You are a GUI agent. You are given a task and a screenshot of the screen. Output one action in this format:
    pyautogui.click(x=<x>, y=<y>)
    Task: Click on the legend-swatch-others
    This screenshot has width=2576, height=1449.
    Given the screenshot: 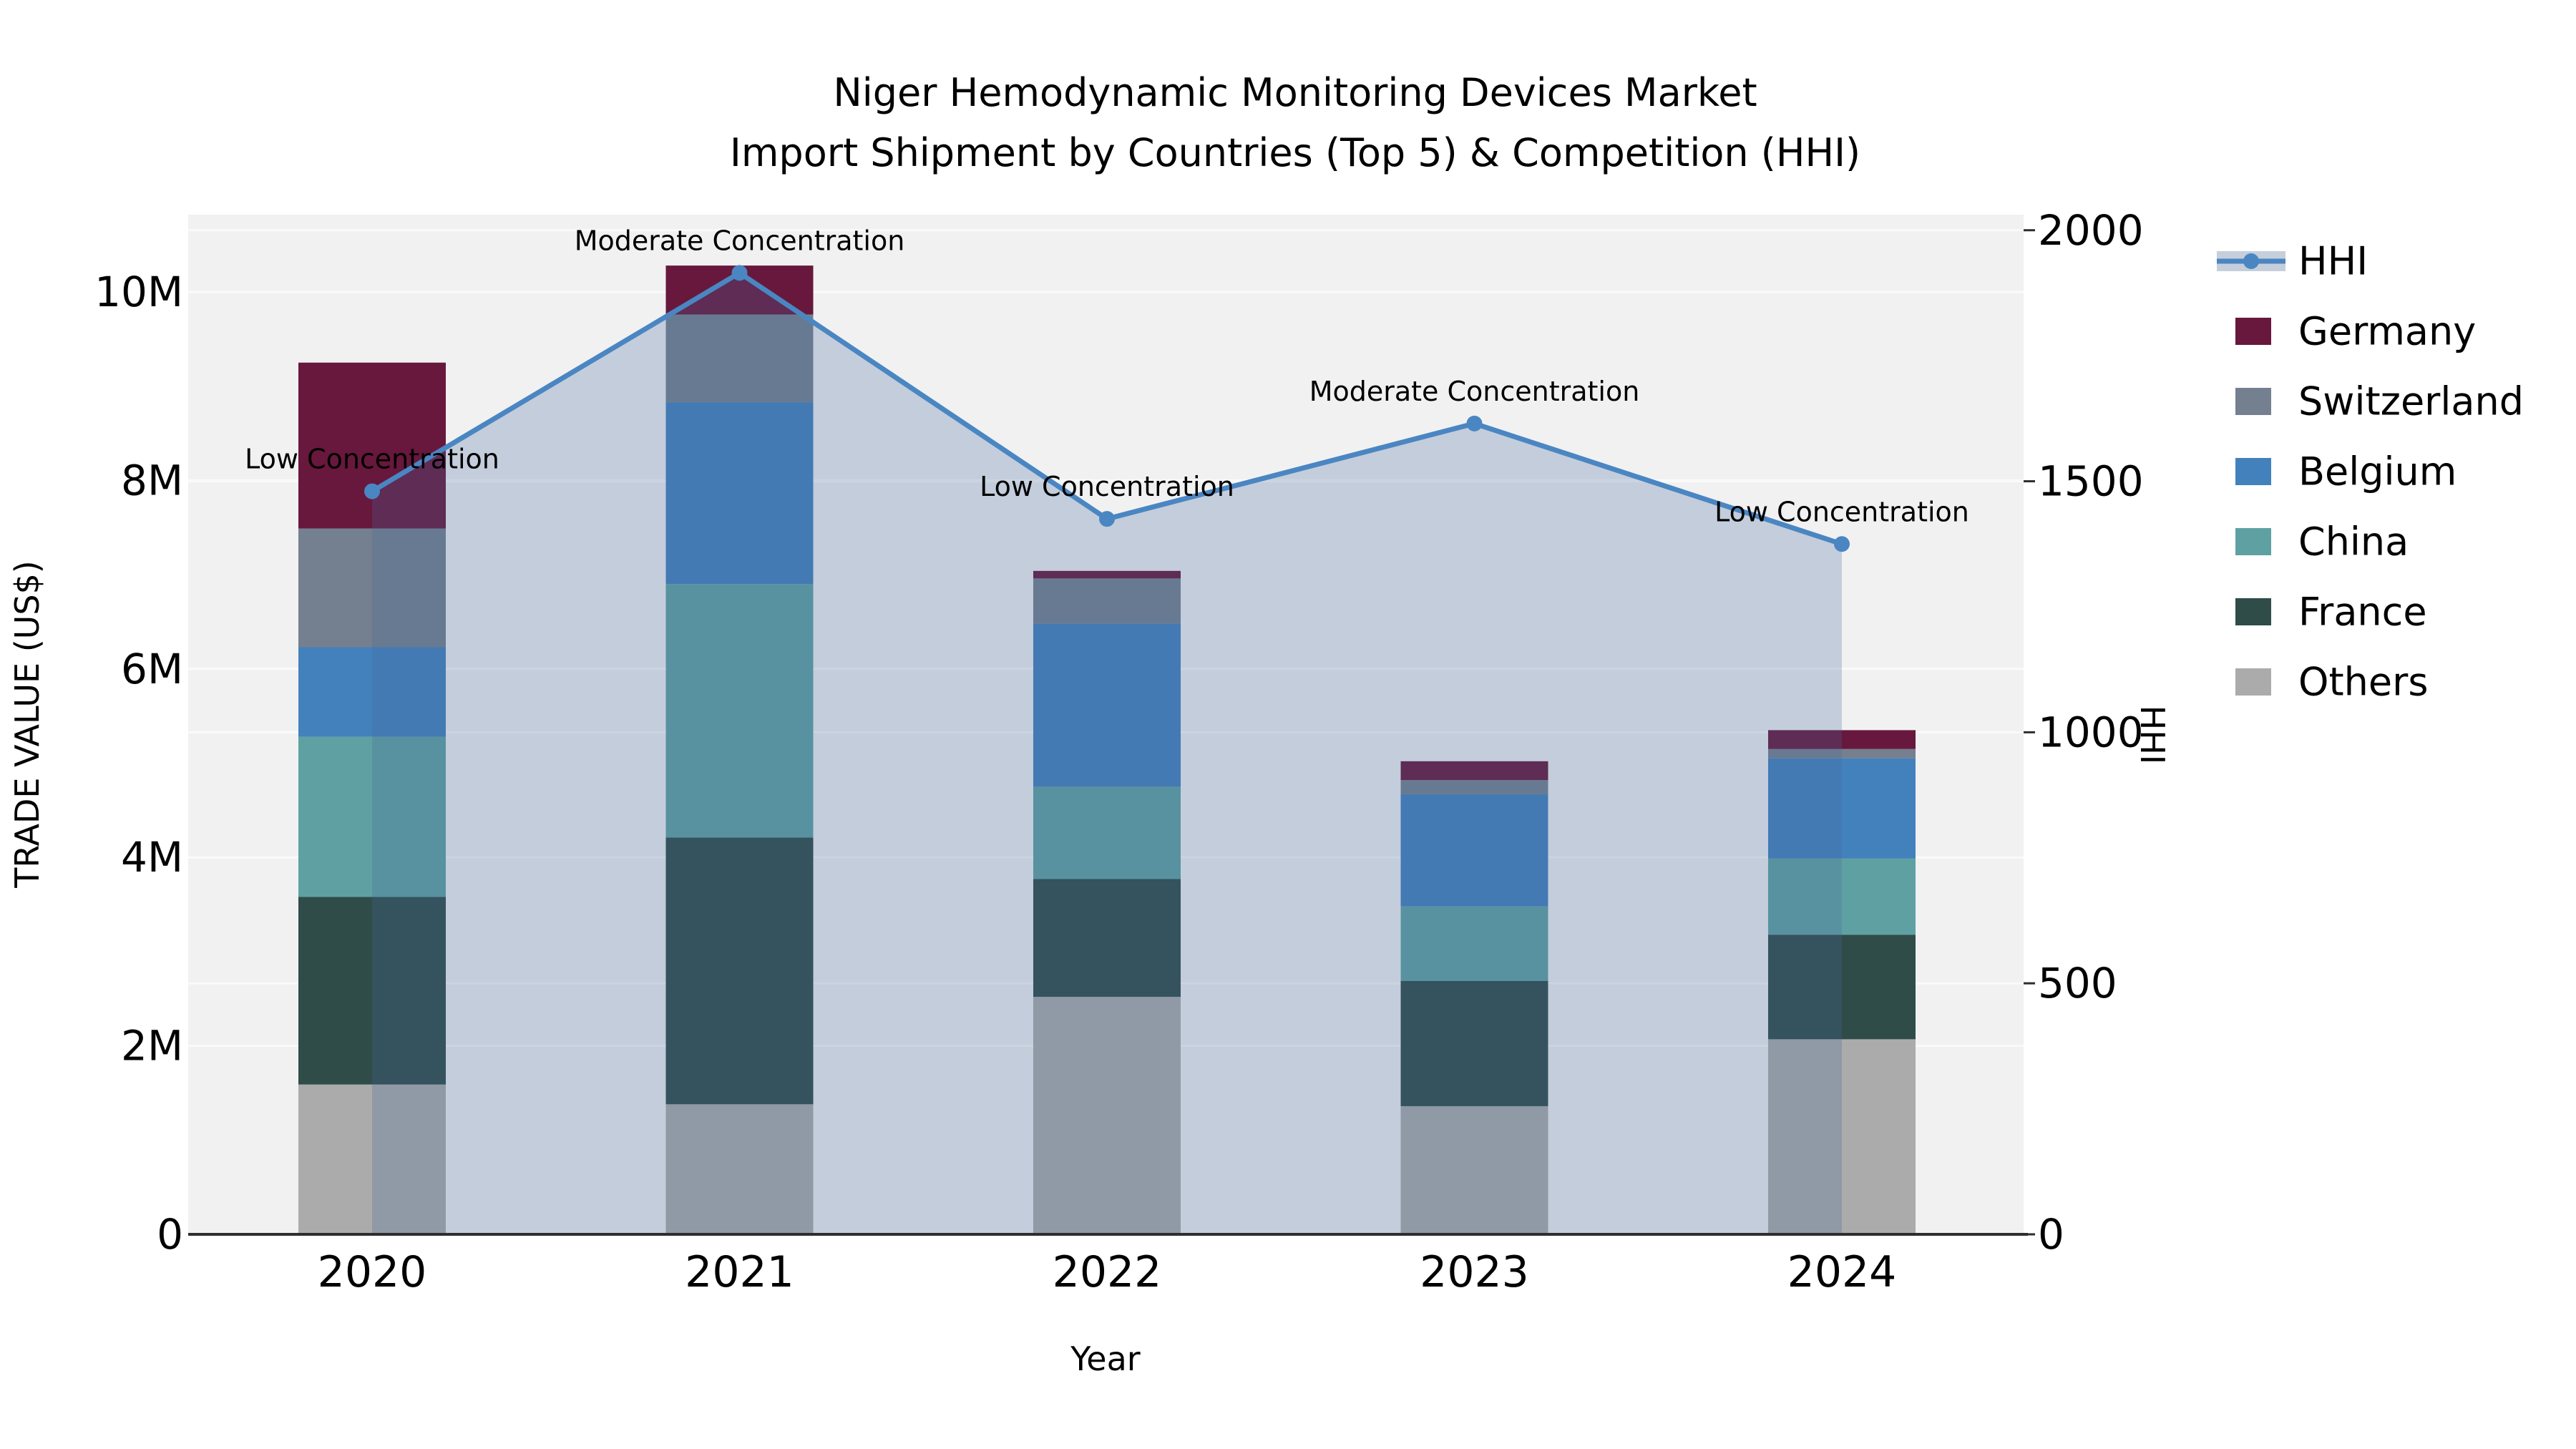 What is the action you would take?
    pyautogui.click(x=2253, y=682)
    